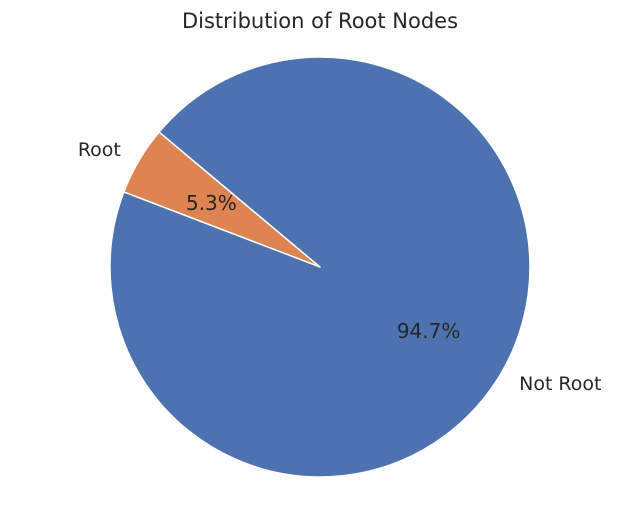 The width and height of the screenshot is (640, 508). What do you see at coordinates (320, 21) in the screenshot?
I see `chart-title: Distribution of Root Nodes` at bounding box center [320, 21].